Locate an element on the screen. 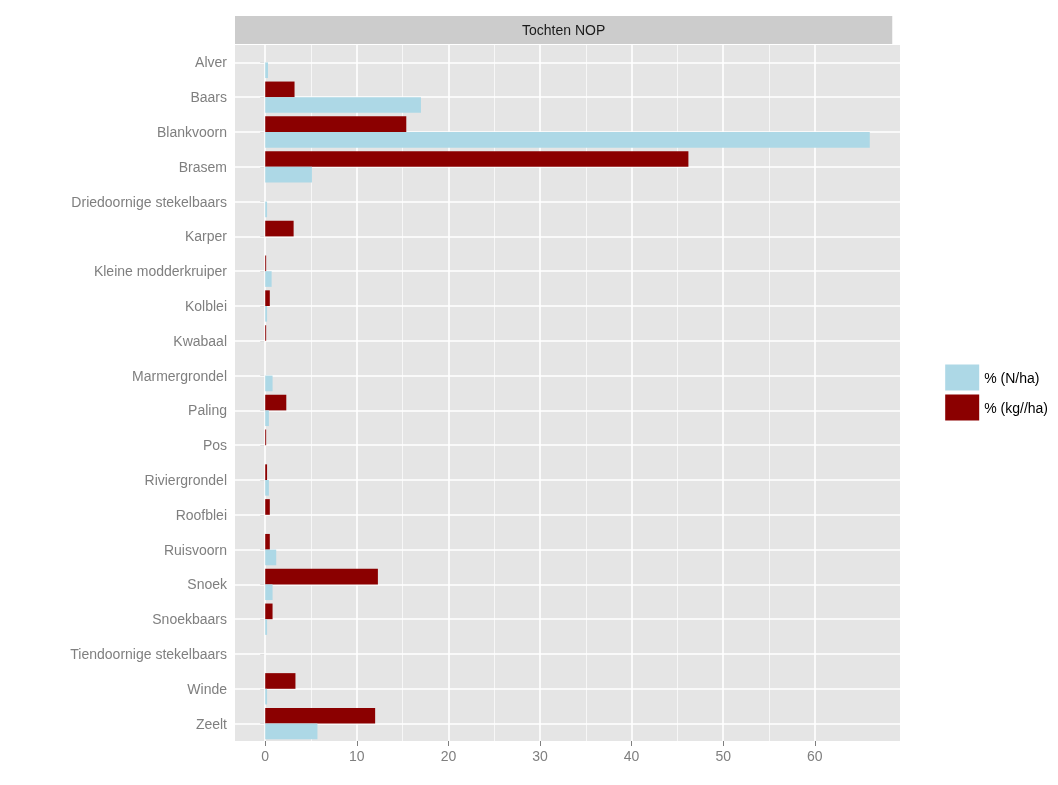  x-tick-label: 0 is located at coordinates (265, 756).